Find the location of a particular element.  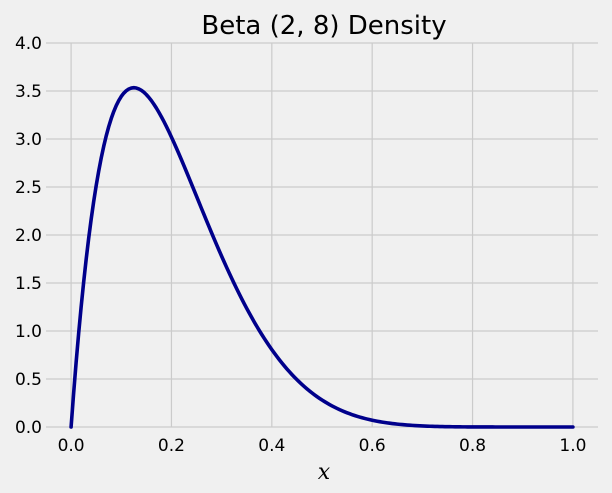

y-tick-label: 0.0 is located at coordinates (28, 428).